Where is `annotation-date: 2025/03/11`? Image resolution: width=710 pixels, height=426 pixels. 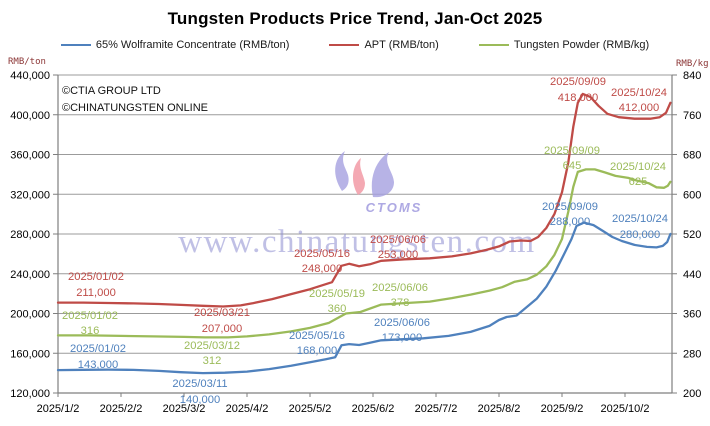 annotation-date: 2025/03/11 is located at coordinates (199, 384).